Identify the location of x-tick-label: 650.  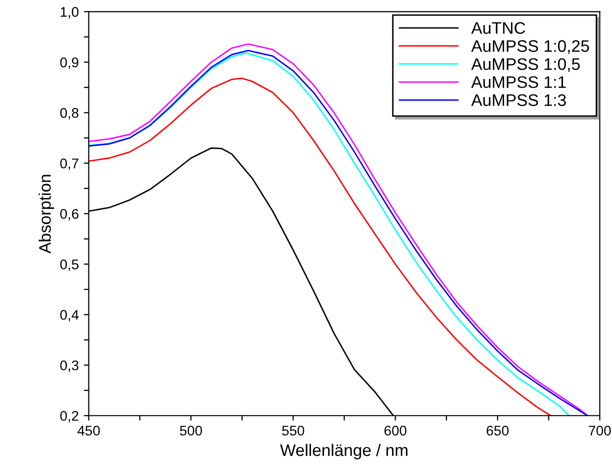
(497, 431).